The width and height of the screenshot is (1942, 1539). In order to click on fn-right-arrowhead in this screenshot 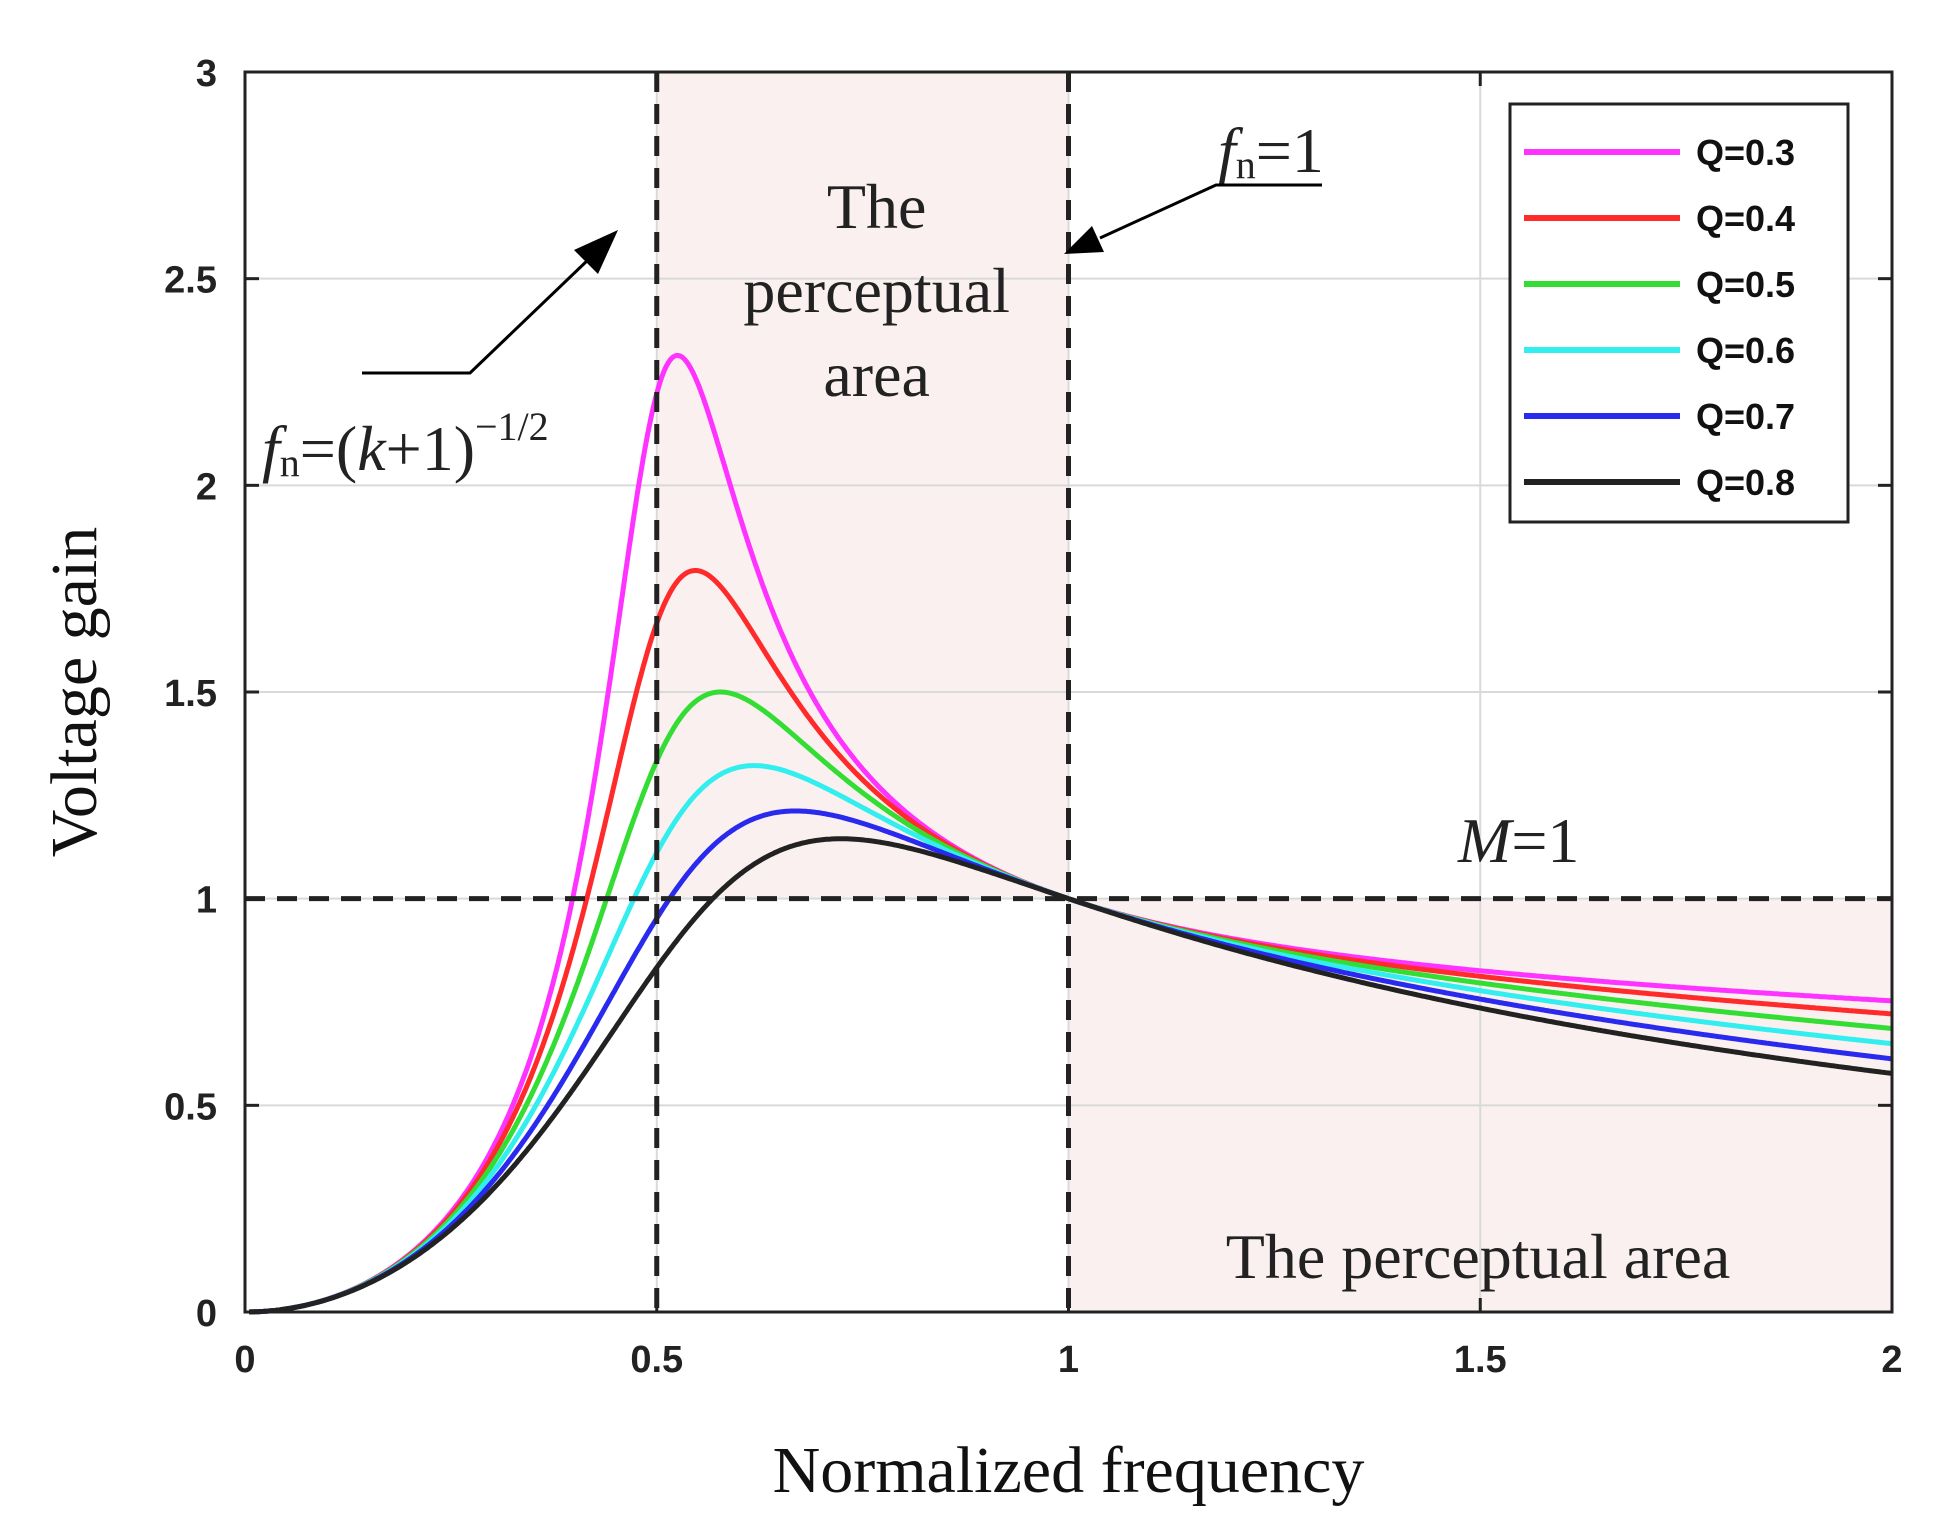, I will do `click(1084, 240)`.